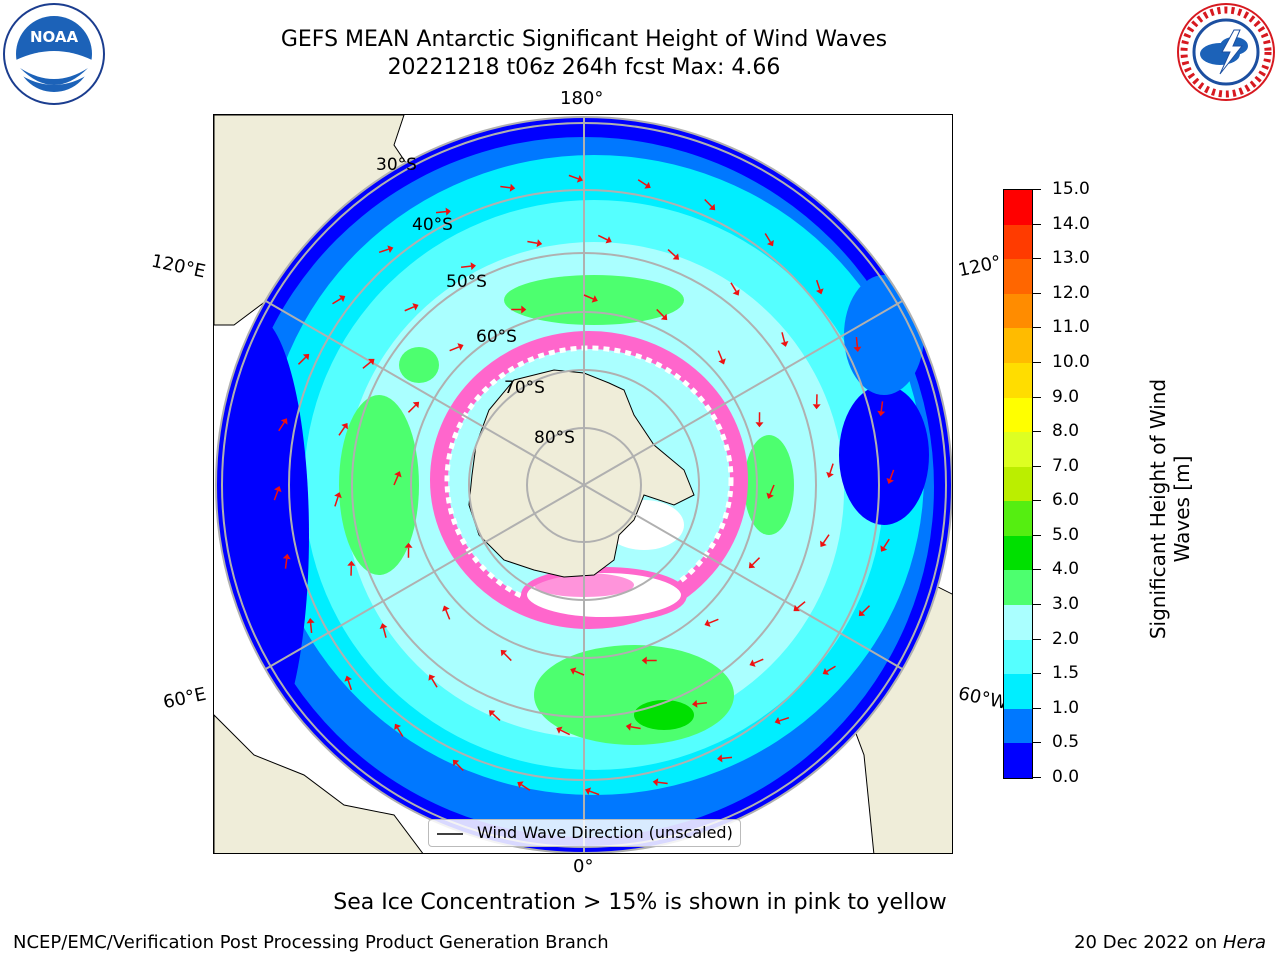 The height and width of the screenshot is (960, 1280). I want to click on colorbar-tick-label: 12.0, so click(1071, 292).